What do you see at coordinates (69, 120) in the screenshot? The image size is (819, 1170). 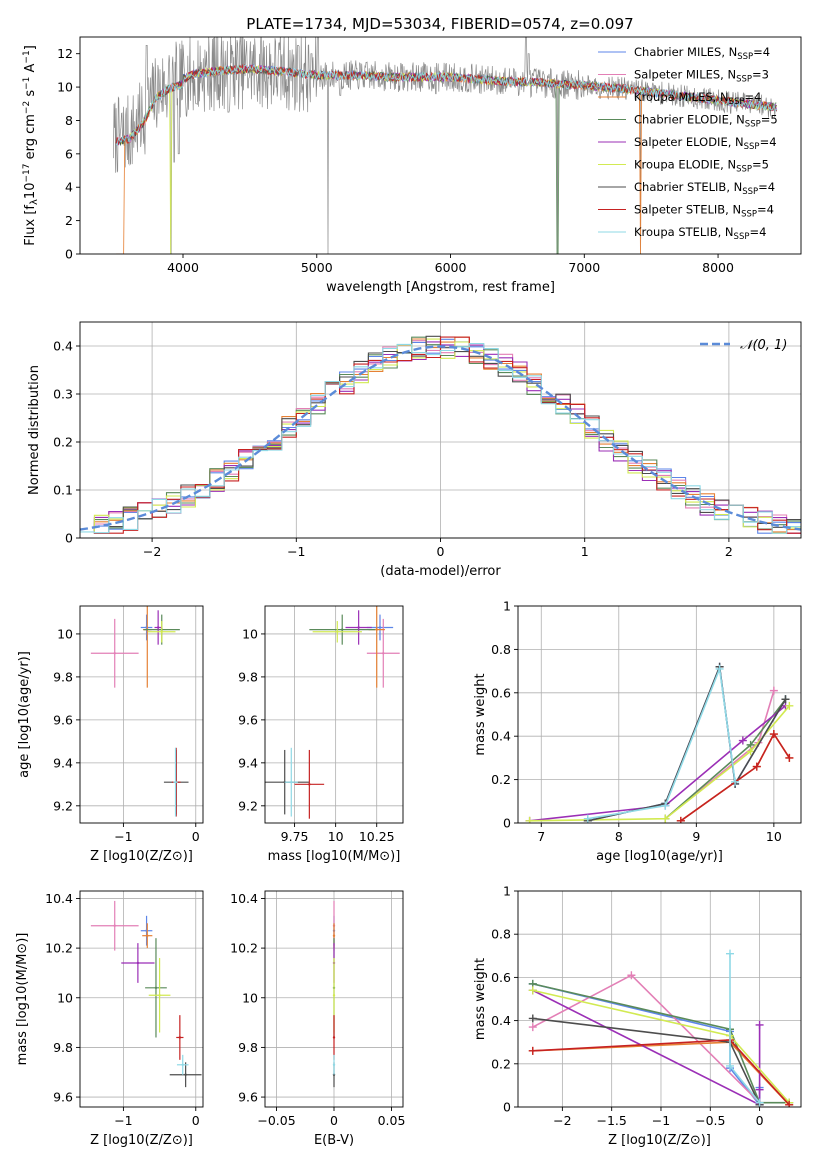 I see `y-tick-label: 8` at bounding box center [69, 120].